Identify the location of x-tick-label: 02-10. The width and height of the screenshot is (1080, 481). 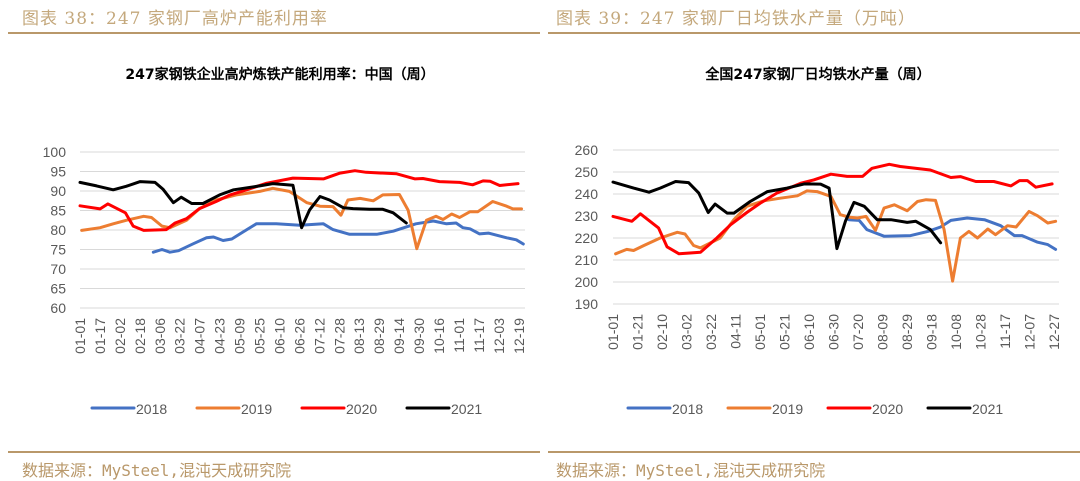
(662, 332).